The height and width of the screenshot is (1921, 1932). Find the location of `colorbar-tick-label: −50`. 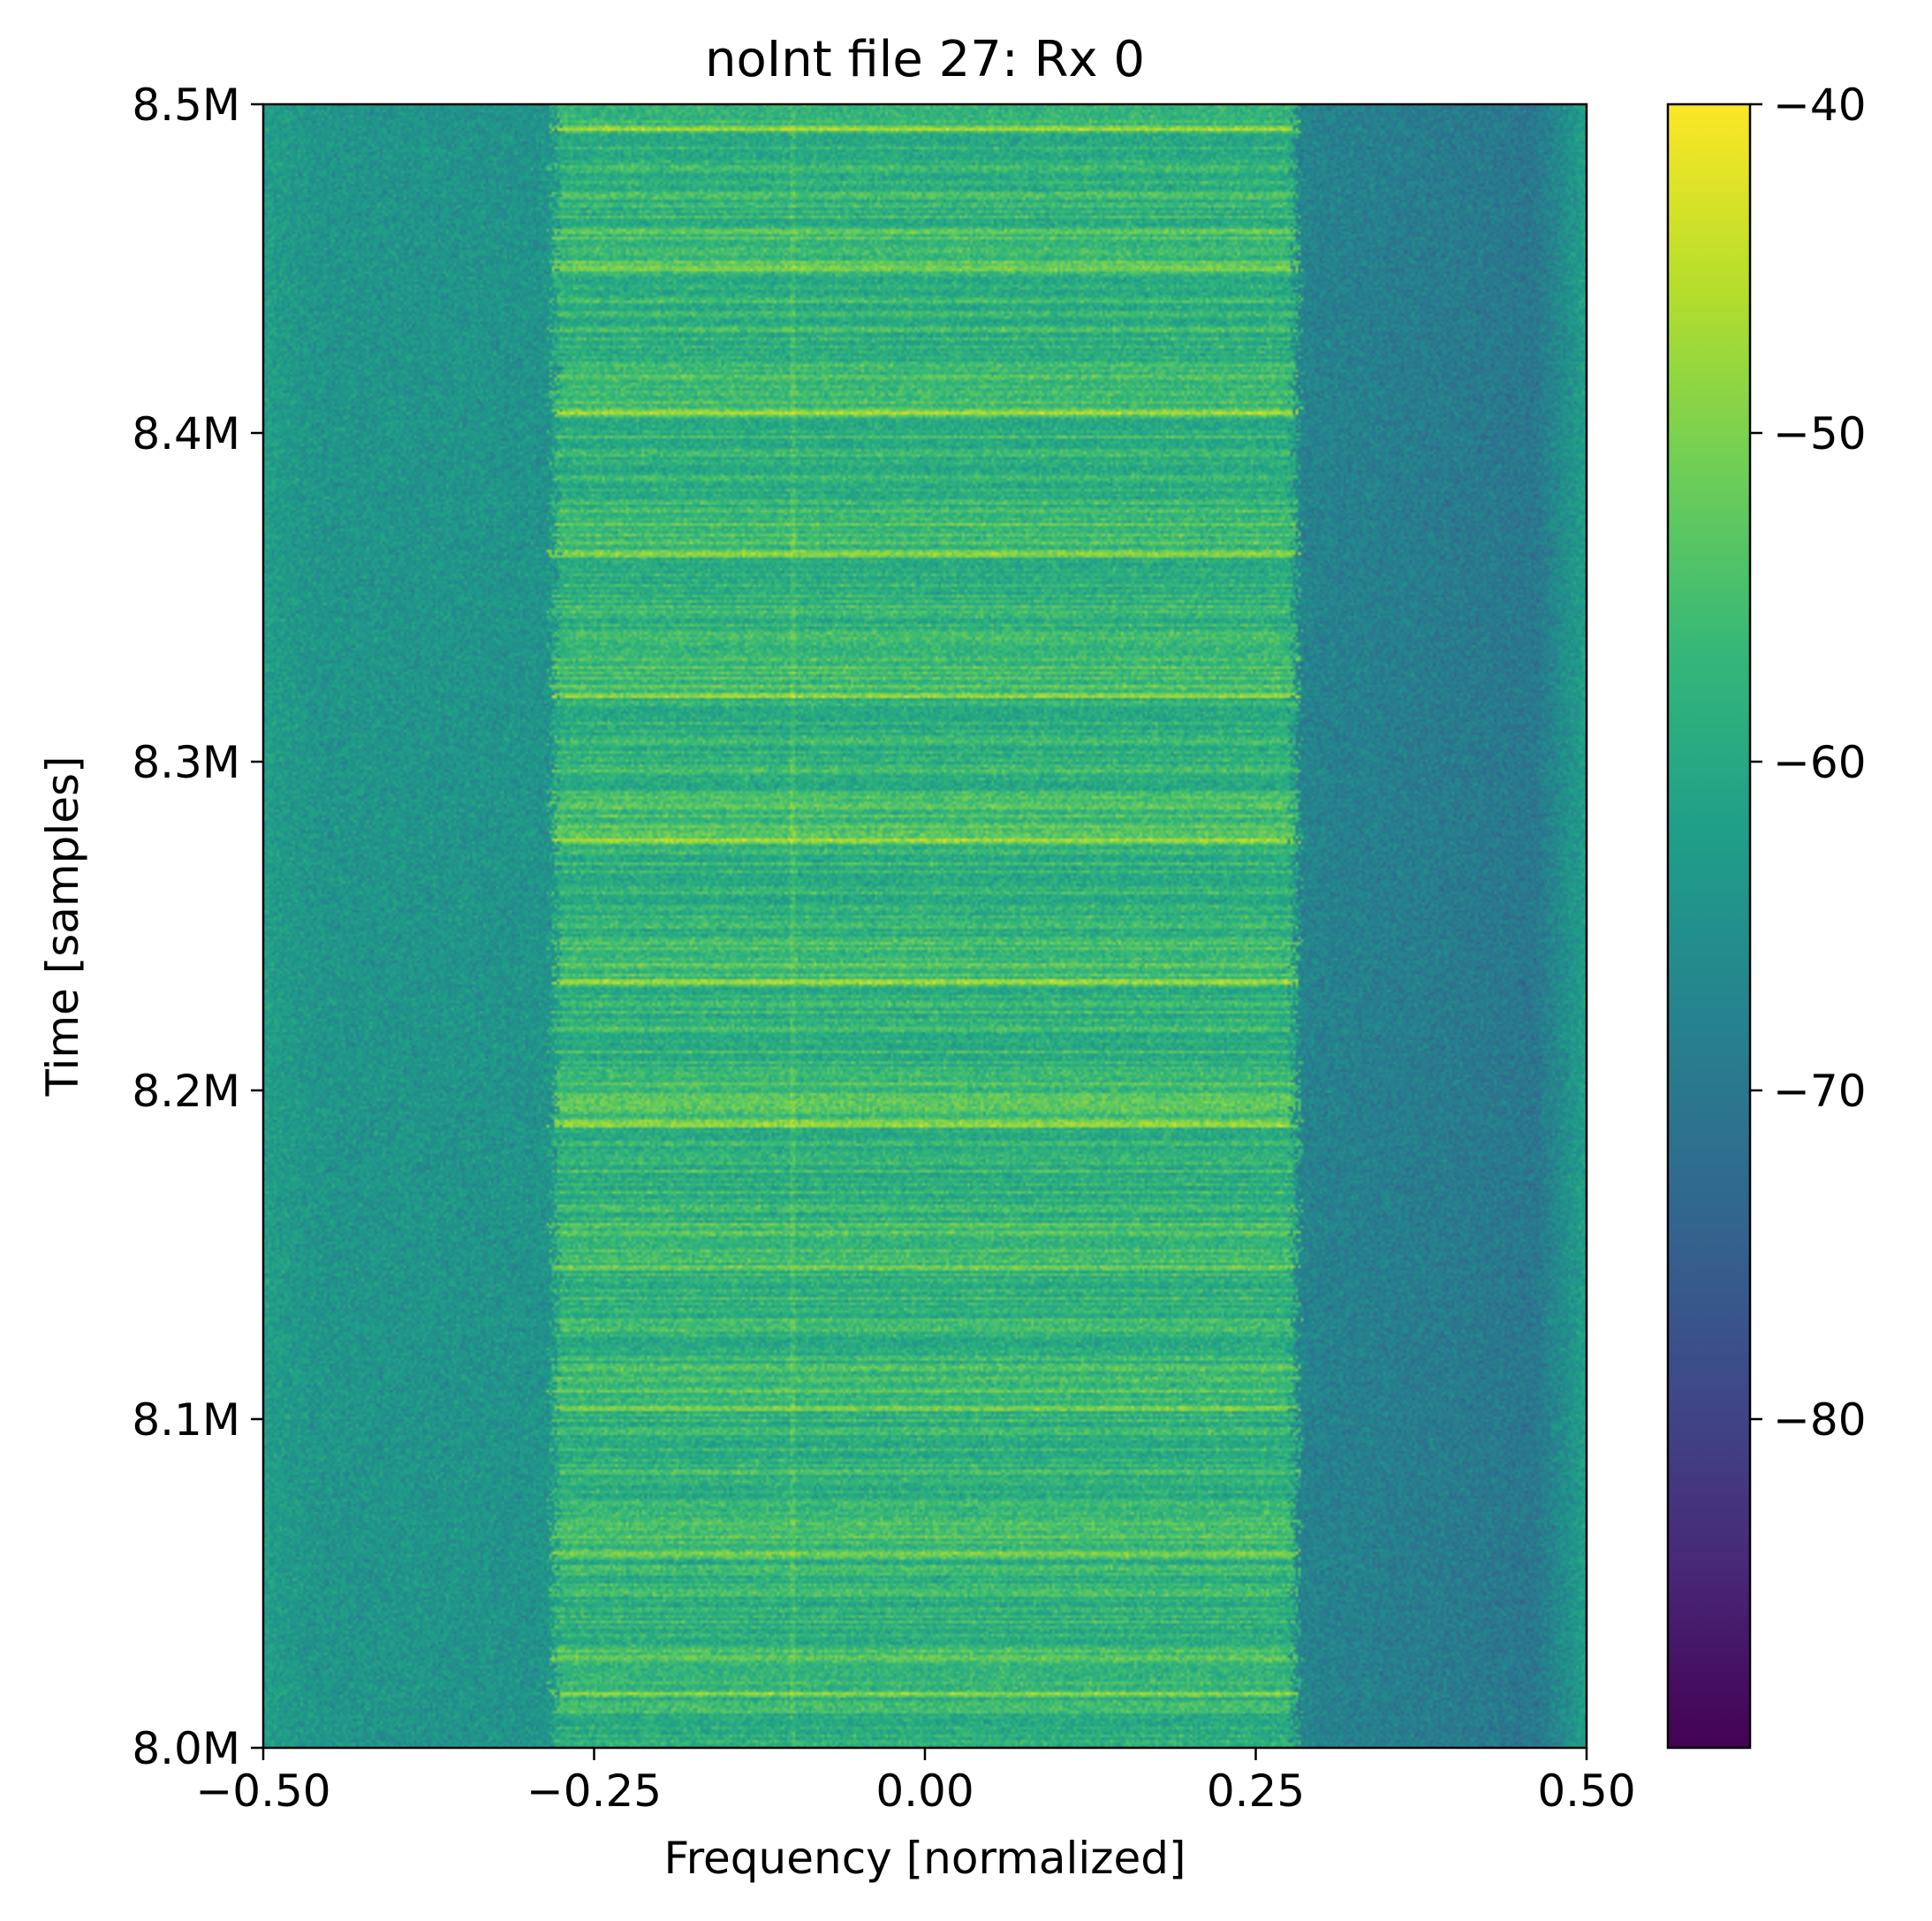

colorbar-tick-label: −50 is located at coordinates (1820, 433).